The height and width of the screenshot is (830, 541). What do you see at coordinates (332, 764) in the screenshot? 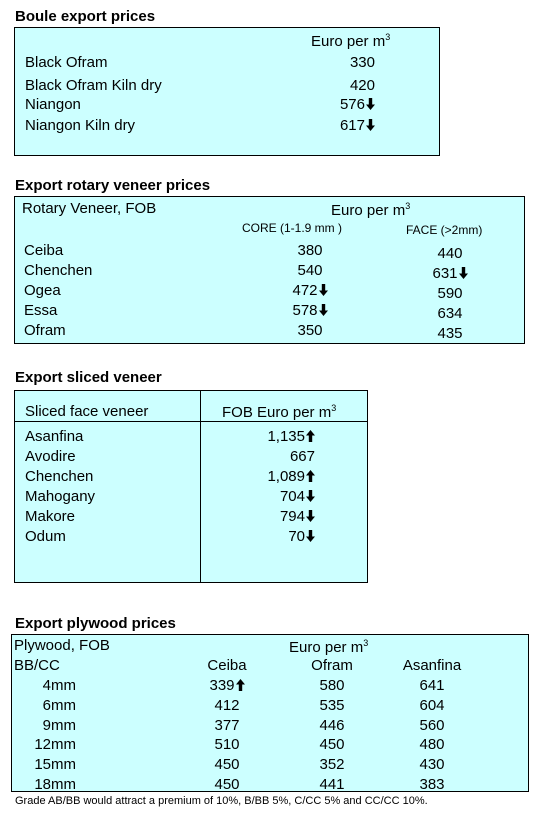
I see `plywood-row-value: 352` at bounding box center [332, 764].